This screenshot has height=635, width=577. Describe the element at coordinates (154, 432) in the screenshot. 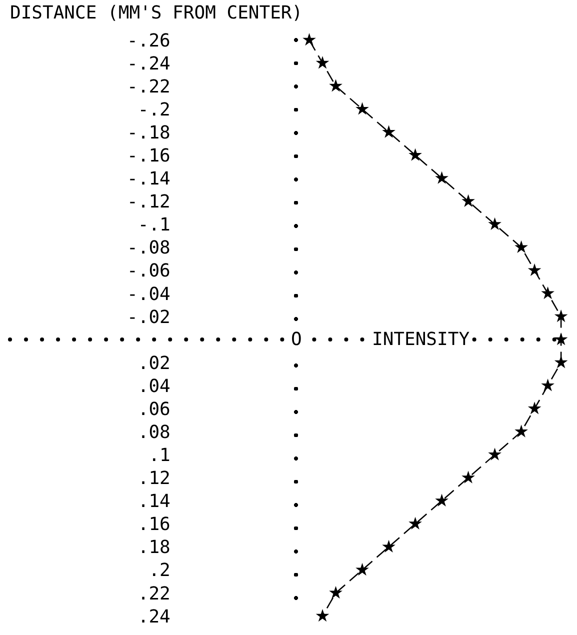

I see `y-tick-label: .08` at that location.